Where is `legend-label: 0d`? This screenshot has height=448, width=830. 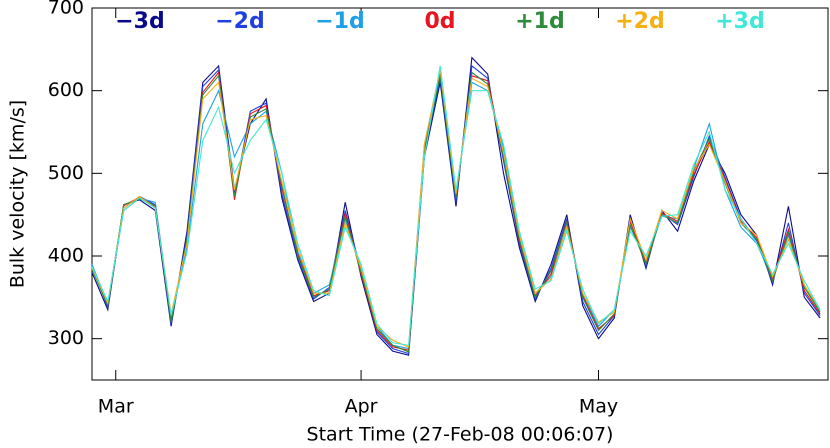
legend-label: 0d is located at coordinates (439, 21).